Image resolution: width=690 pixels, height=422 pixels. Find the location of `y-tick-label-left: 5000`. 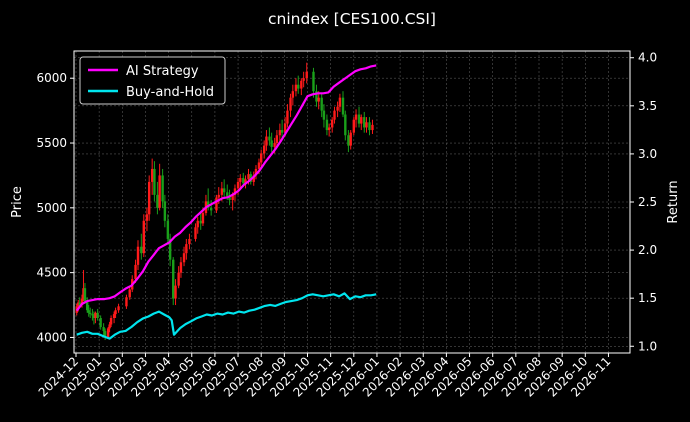

y-tick-label-left: 5000 is located at coordinates (51, 208).